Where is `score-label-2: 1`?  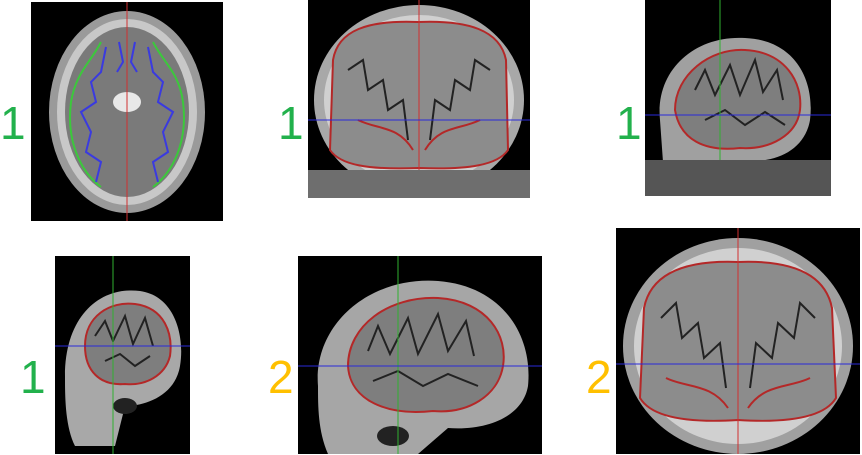 score-label-2: 1 is located at coordinates (291, 123).